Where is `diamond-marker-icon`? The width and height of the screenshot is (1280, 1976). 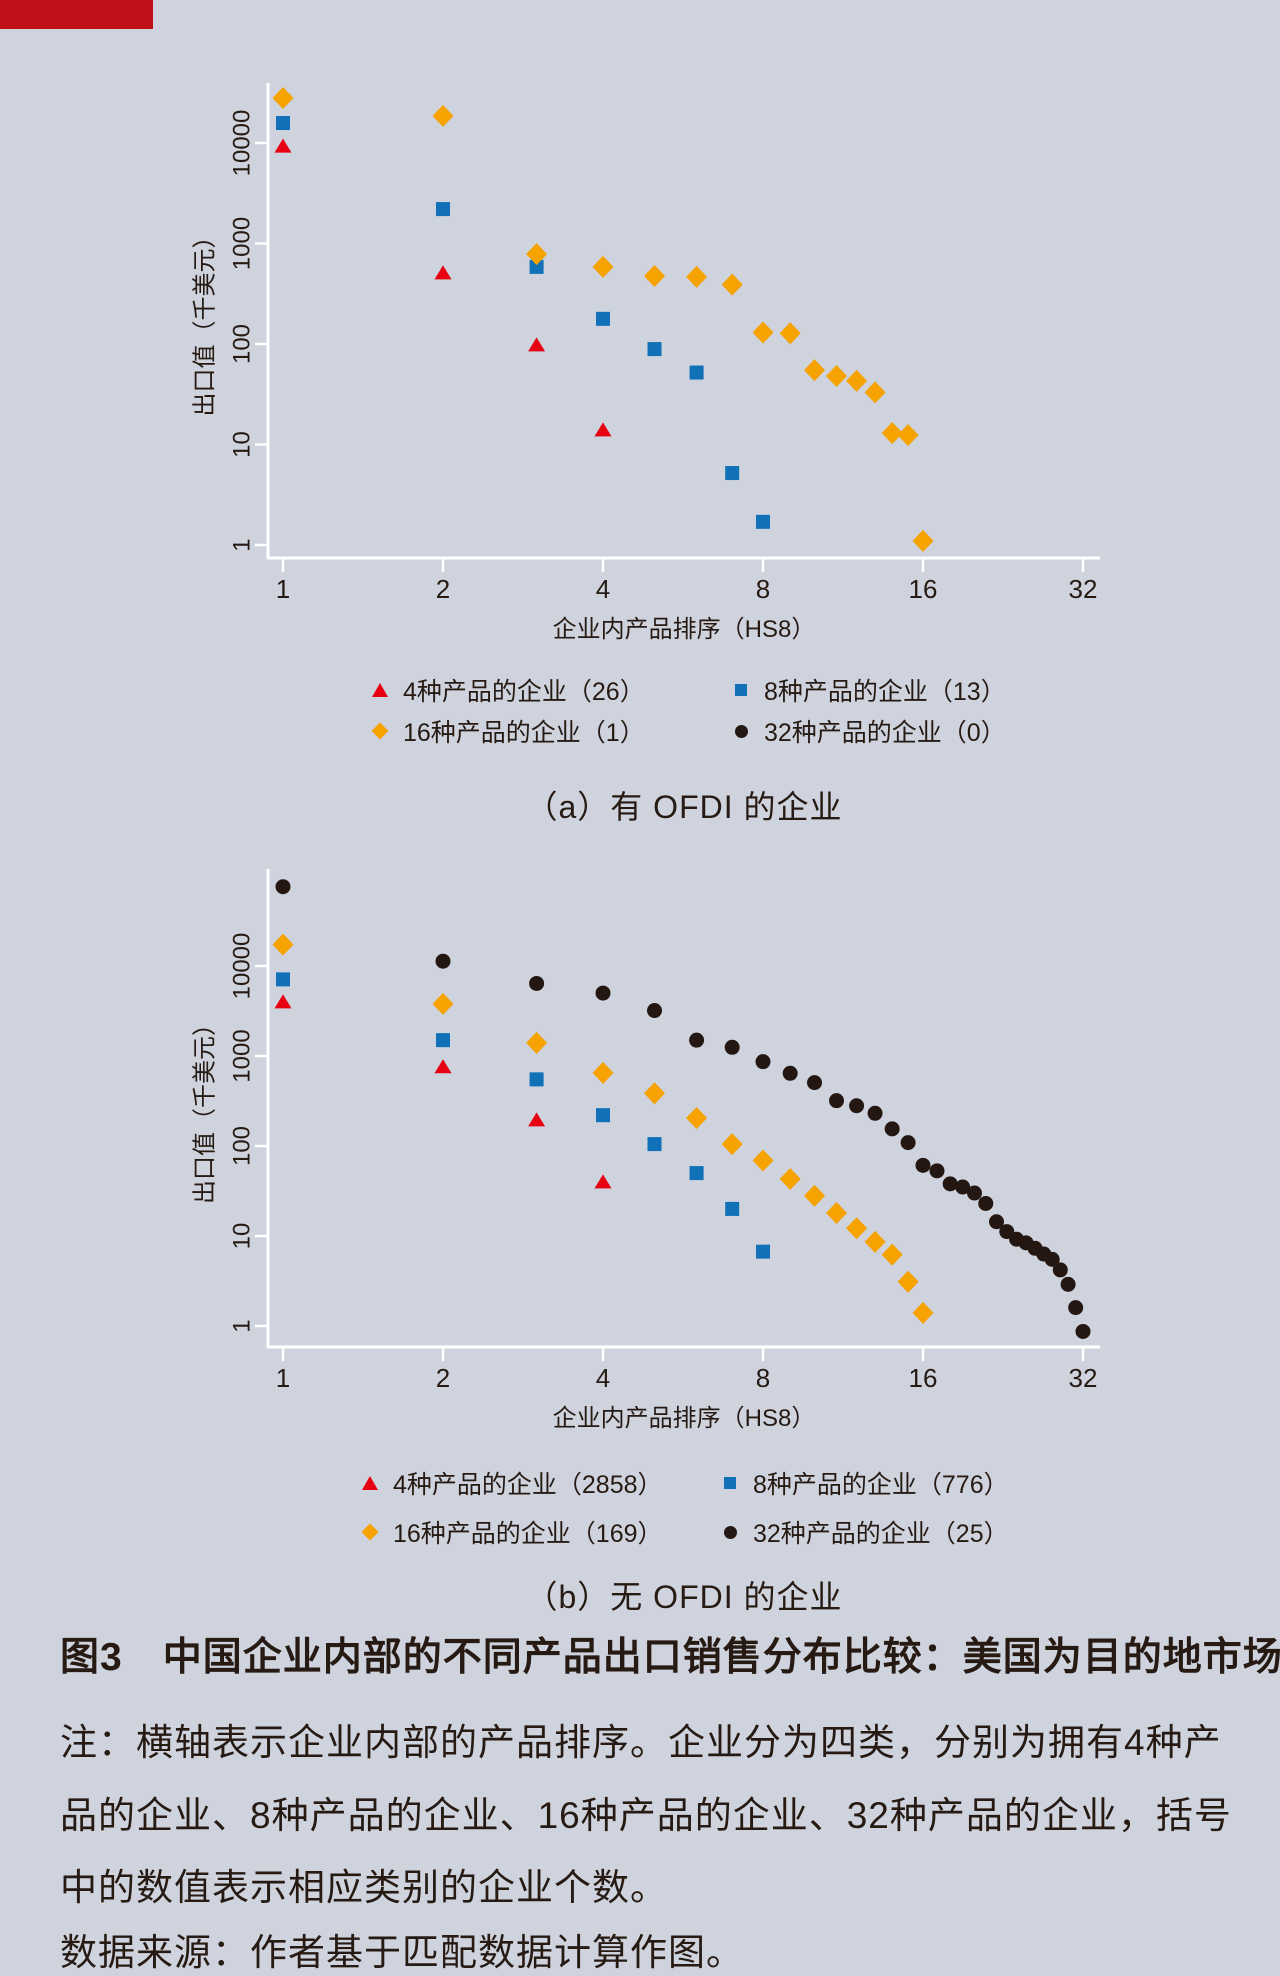
diamond-marker-icon is located at coordinates (380, 731).